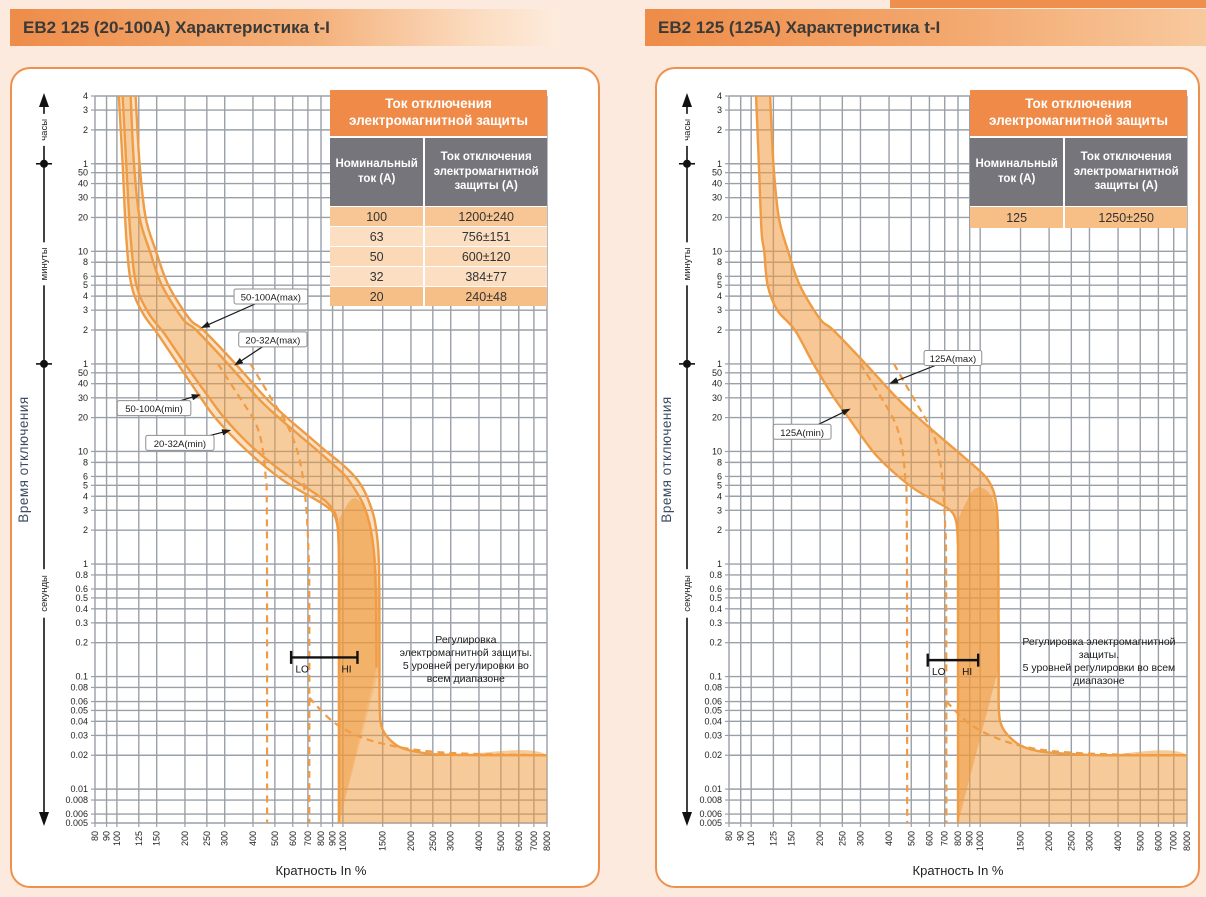 This screenshot has width=1206, height=897. What do you see at coordinates (719, 364) in the screenshot?
I see `svg-text: 1` at bounding box center [719, 364].